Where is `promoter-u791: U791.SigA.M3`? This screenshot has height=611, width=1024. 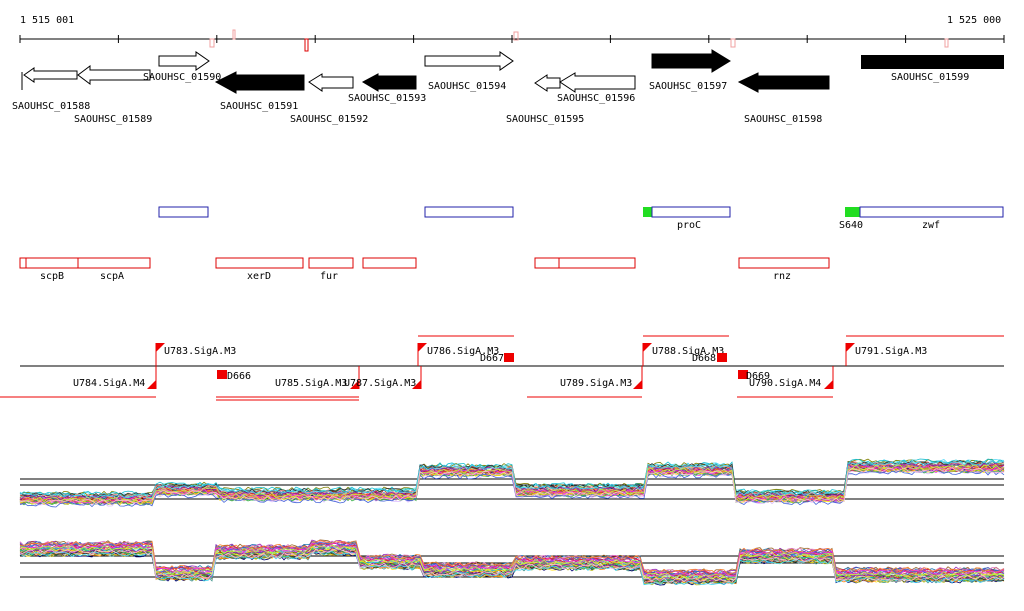 promoter-u791: U791.SigA.M3 is located at coordinates (924, 350).